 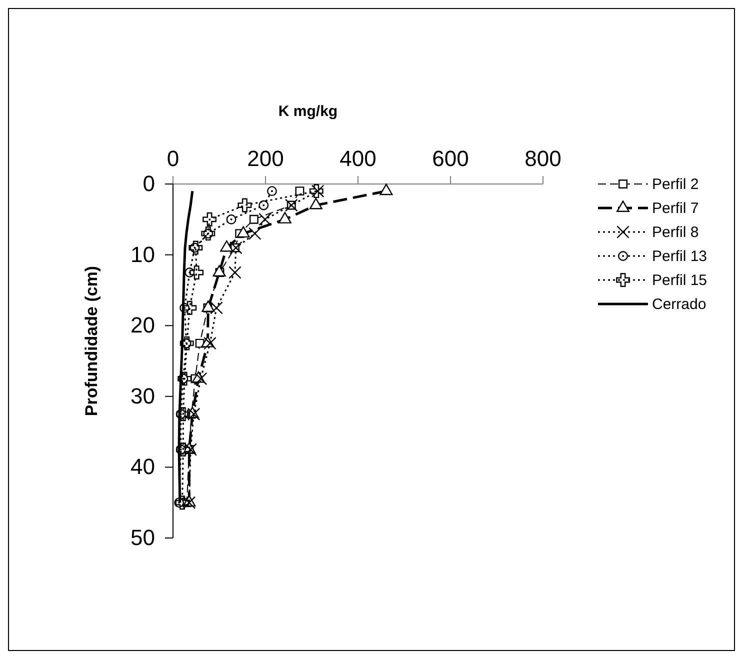 I want to click on y-tick-label: 30, so click(x=142, y=395).